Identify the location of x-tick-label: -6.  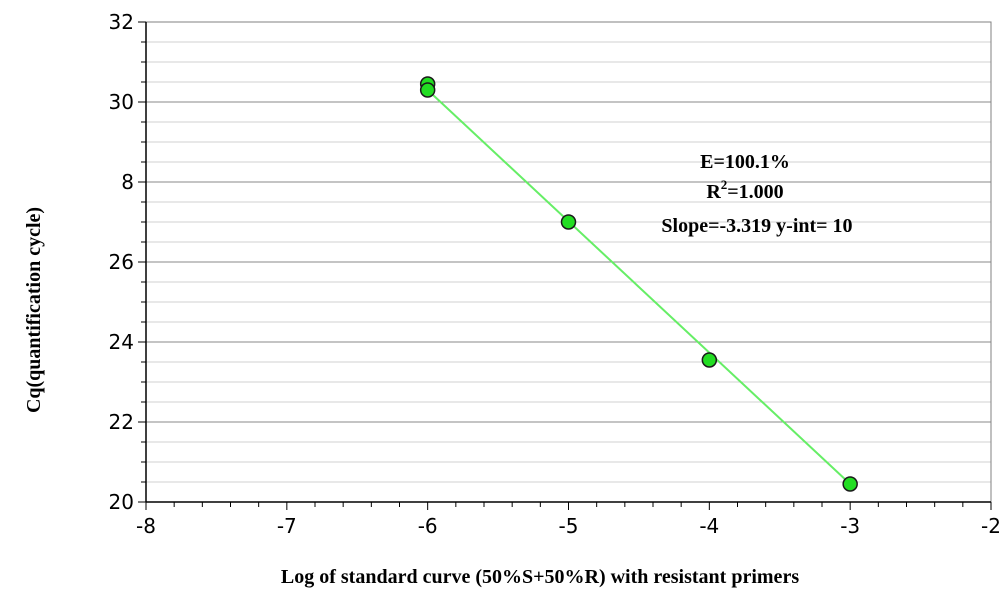
(428, 526).